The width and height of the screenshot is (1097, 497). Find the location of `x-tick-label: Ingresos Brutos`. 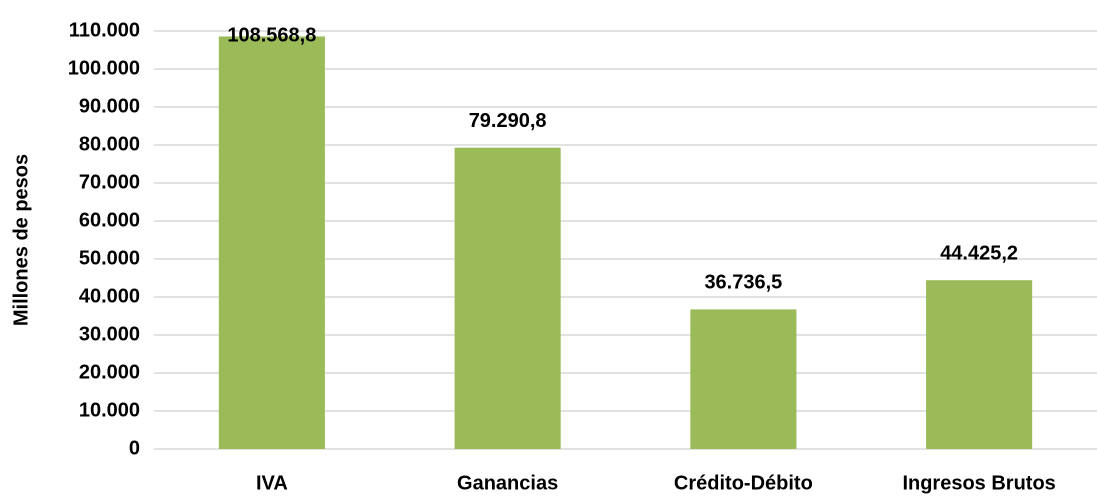

x-tick-label: Ingresos Brutos is located at coordinates (978, 483).